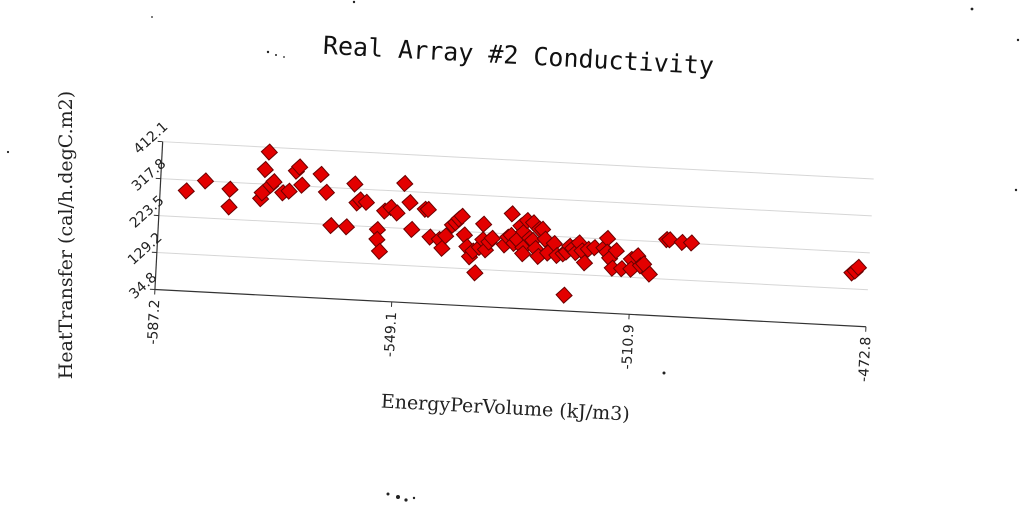  I want to click on x-ticks: -587.2 -549.1 -510.9 -472.8, so click(509, 335).